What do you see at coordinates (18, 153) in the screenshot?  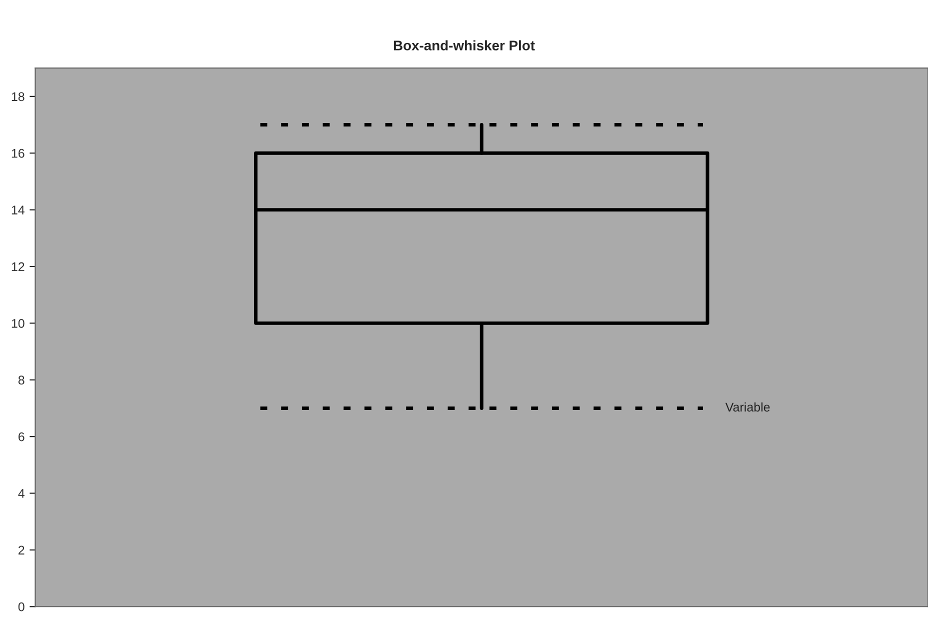 I see `y-tick-label: 16` at bounding box center [18, 153].